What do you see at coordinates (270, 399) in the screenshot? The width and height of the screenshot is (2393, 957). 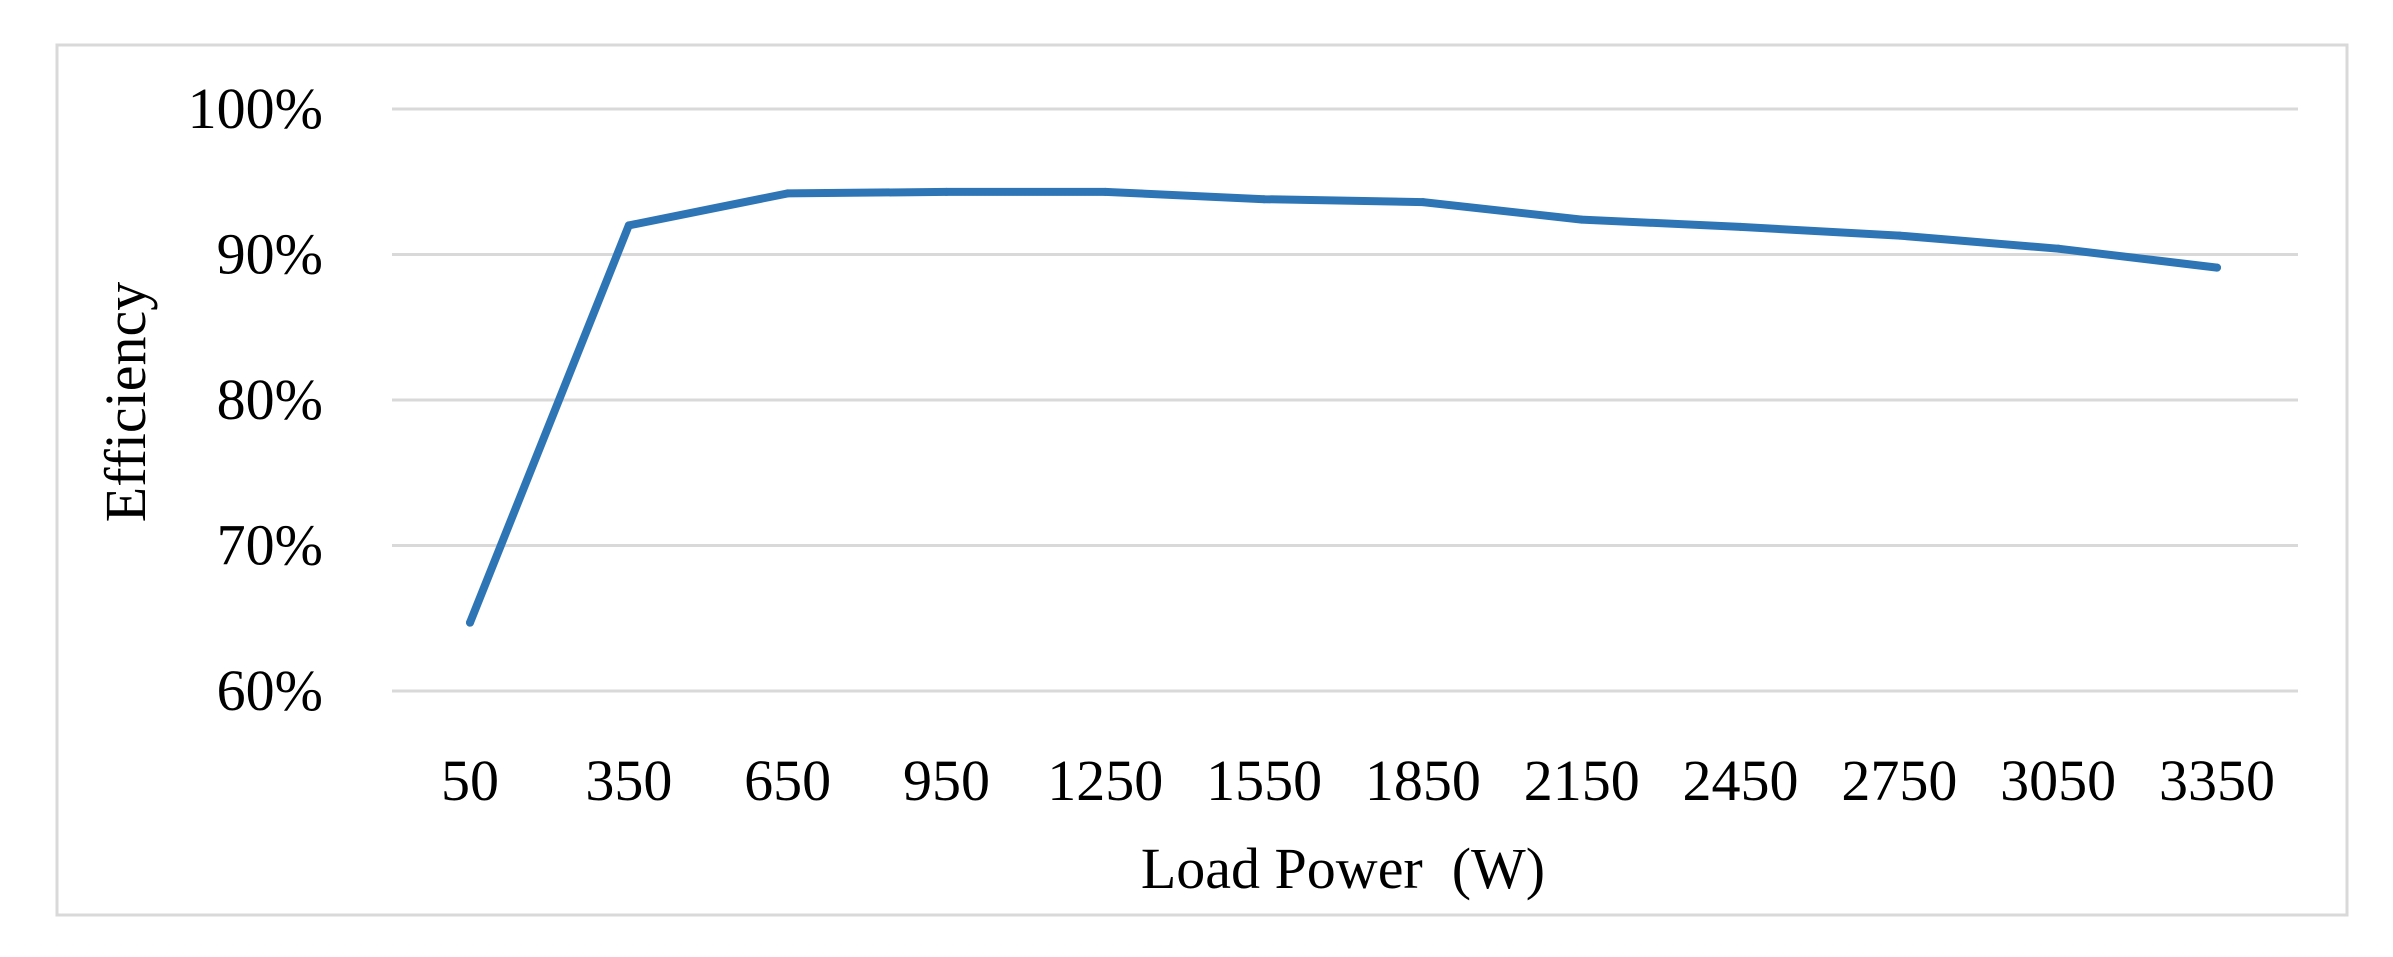 I see `y-tick-label: 80%` at bounding box center [270, 399].